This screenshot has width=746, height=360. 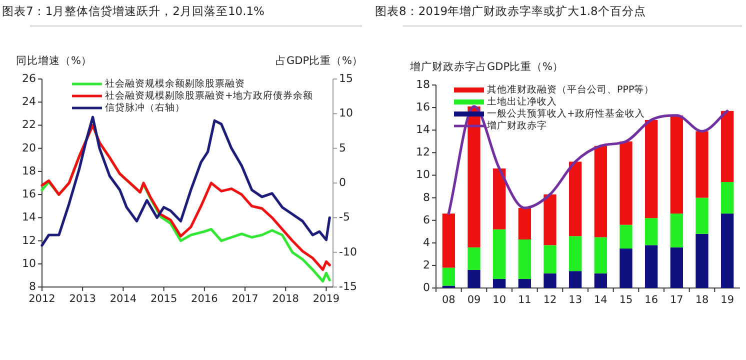 I want to click on ylabel: 增广财政赤字占GDP比重（%）, so click(x=487, y=66).